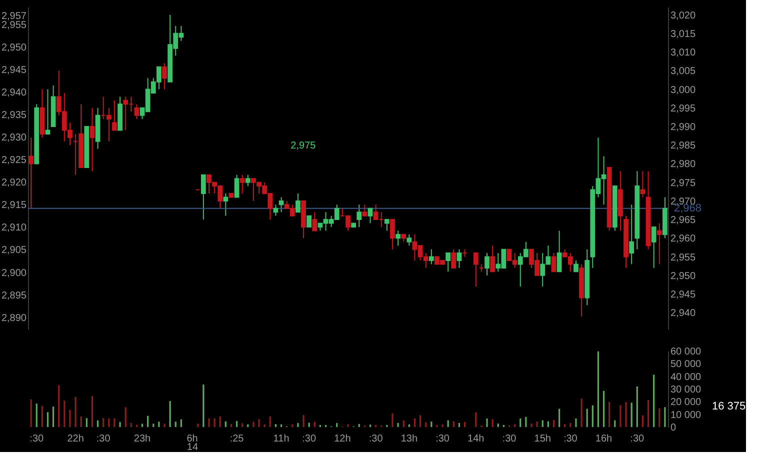 The image size is (758, 454). Describe the element at coordinates (683, 34) in the screenshot. I see `y-tick-label: 3,015` at that location.